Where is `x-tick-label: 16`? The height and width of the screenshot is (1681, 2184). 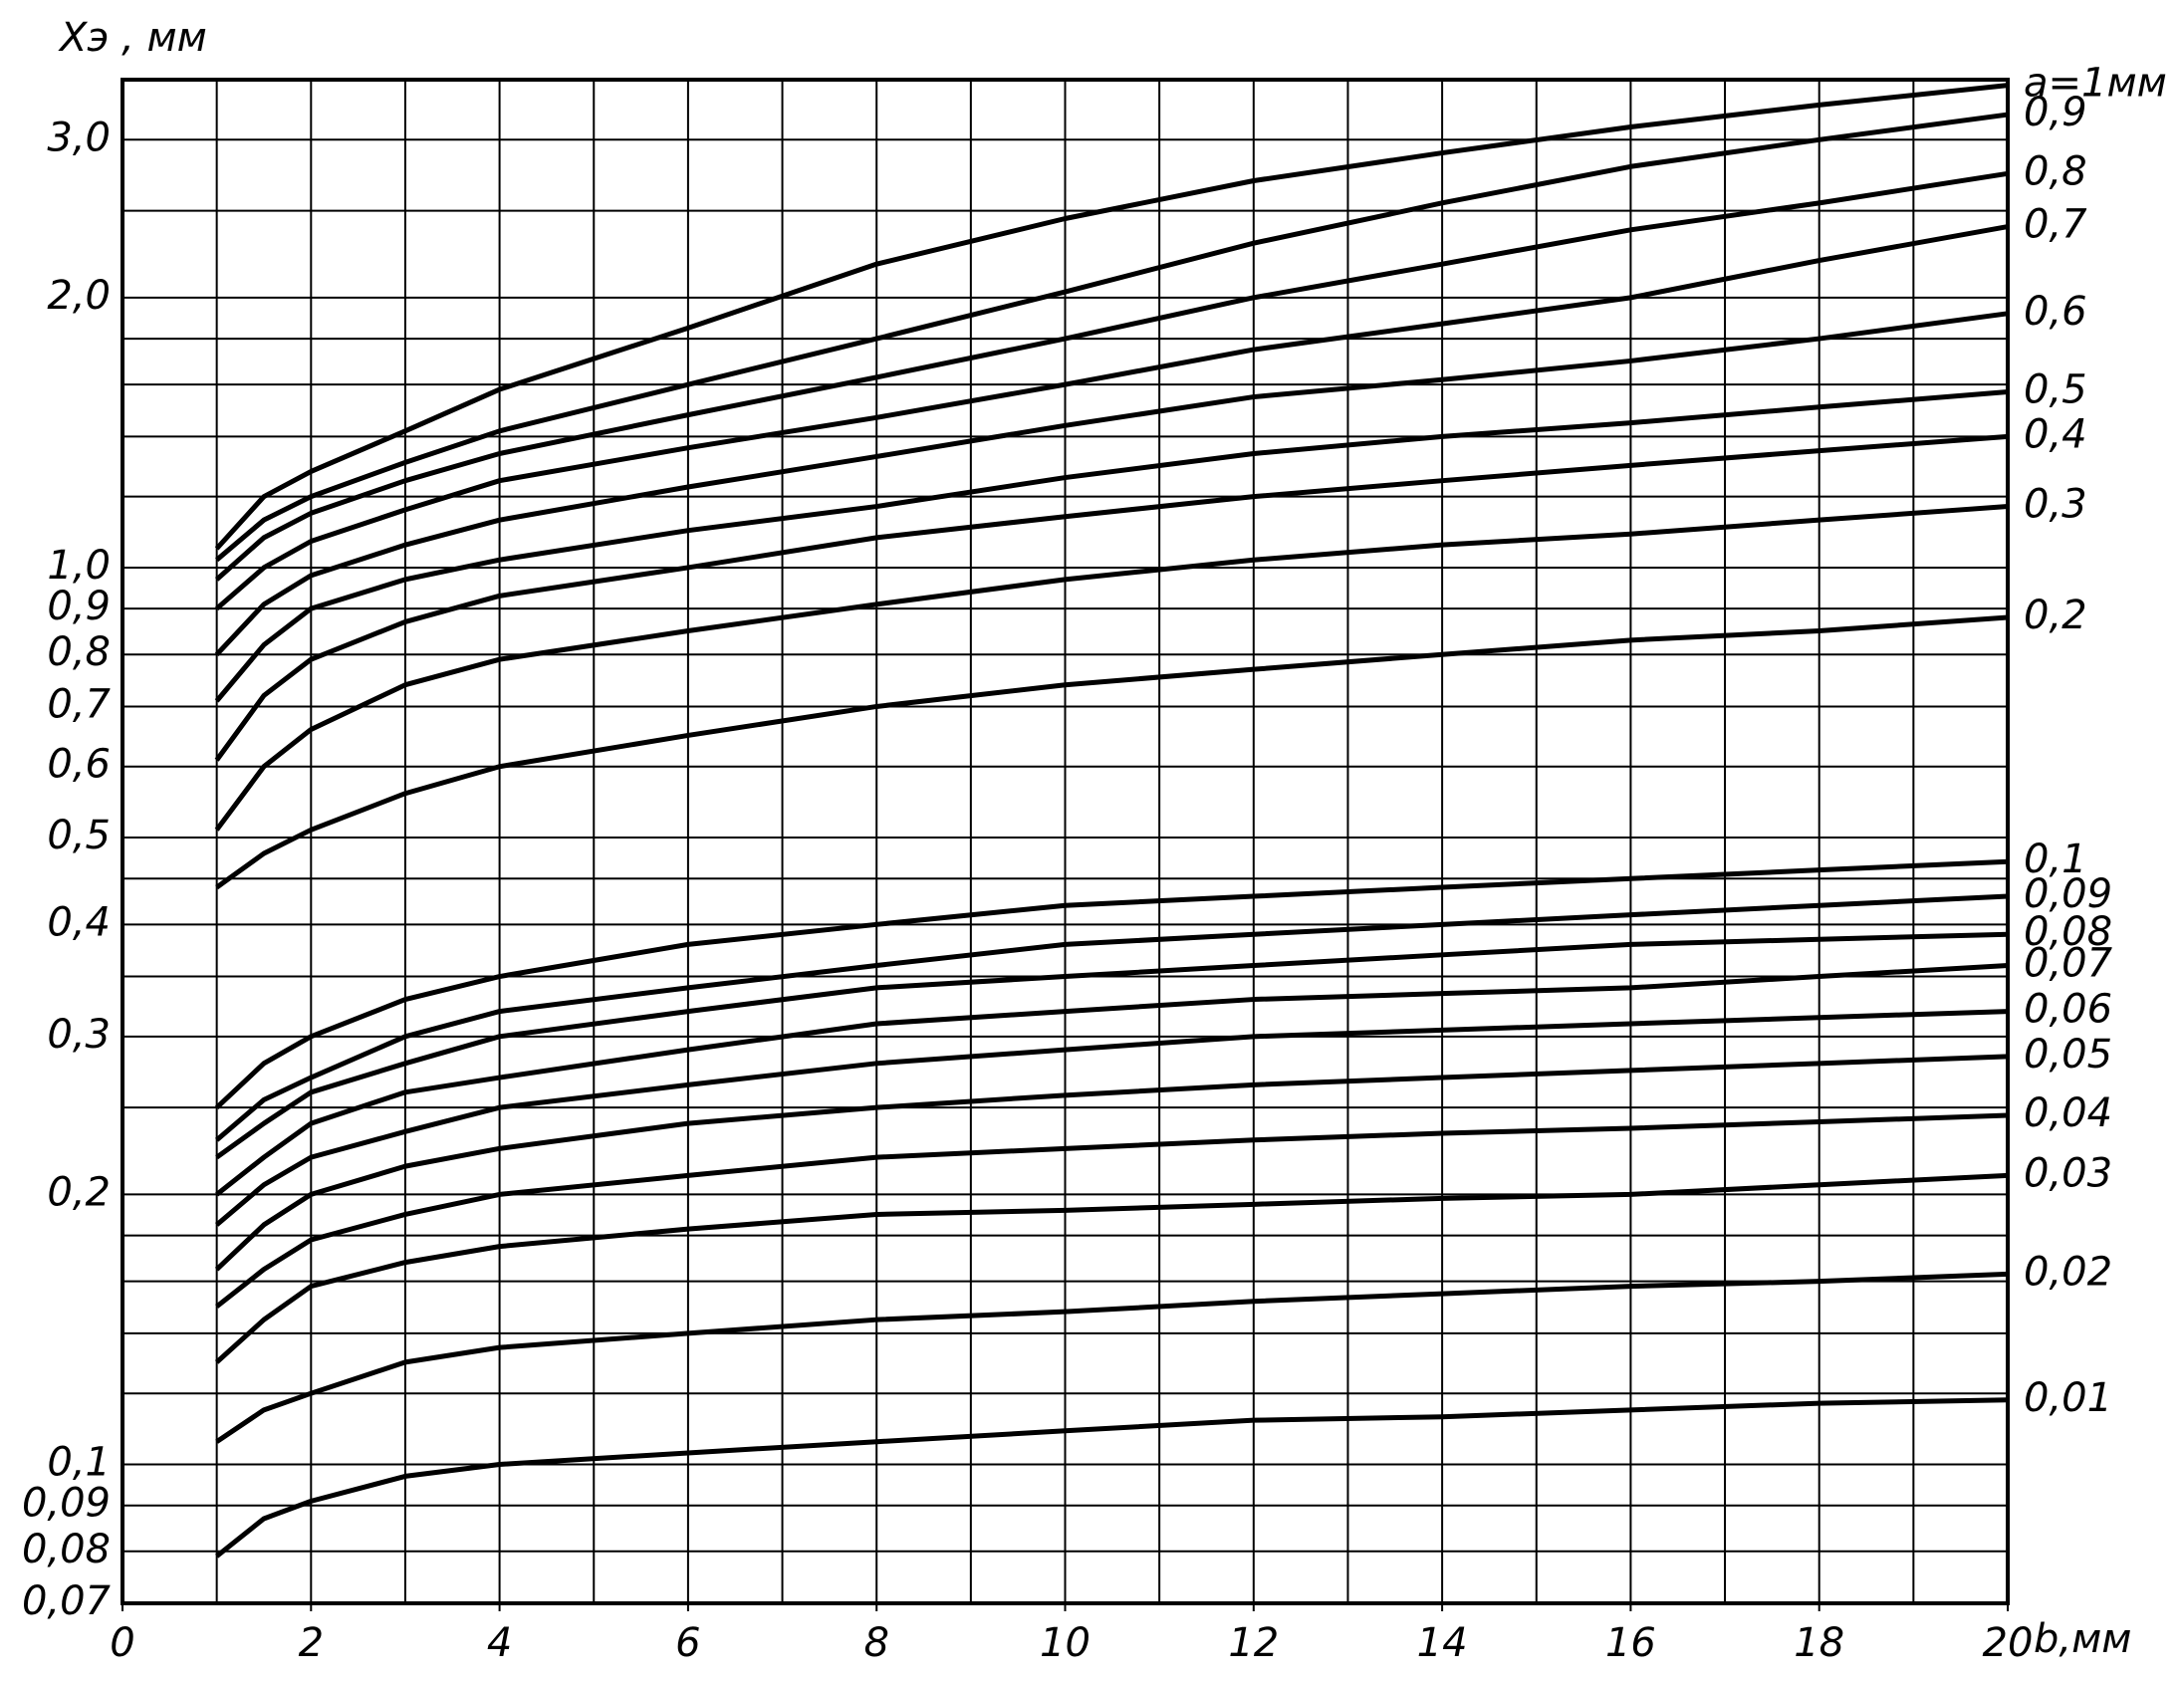
x-tick-label: 16 is located at coordinates (1630, 1643).